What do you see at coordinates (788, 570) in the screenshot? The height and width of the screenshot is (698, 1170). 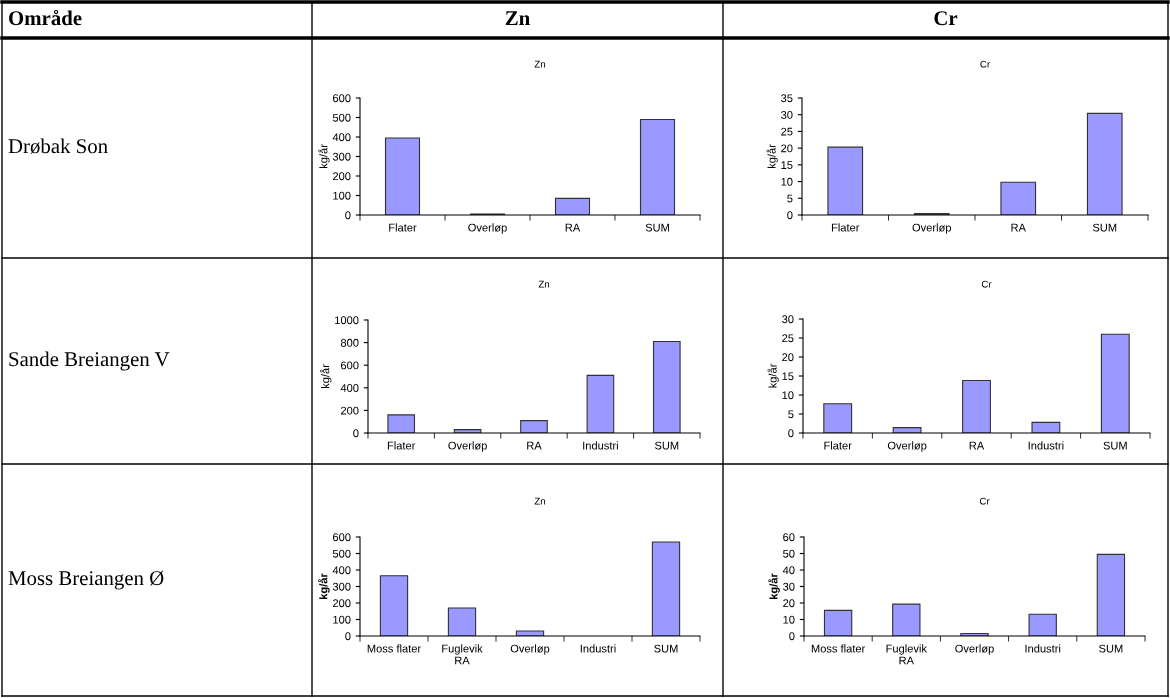 I see `y-tick-label: 40` at bounding box center [788, 570].